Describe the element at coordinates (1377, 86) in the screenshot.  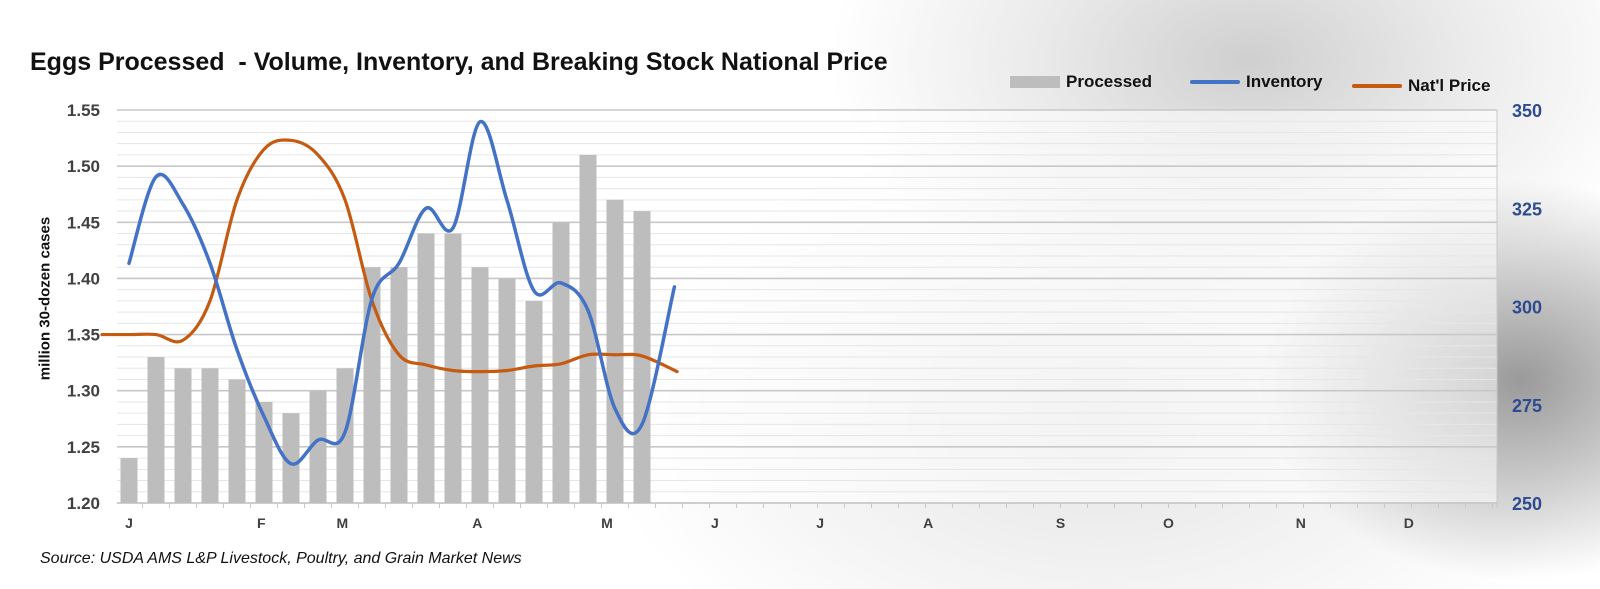
I see `legend-swatch-price` at that location.